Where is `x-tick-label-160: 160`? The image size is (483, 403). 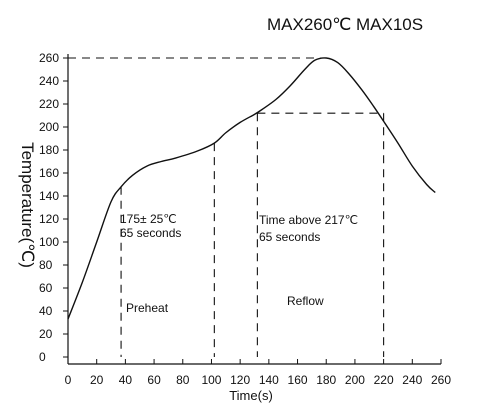
x-tick-label-160: 160 is located at coordinates (298, 380).